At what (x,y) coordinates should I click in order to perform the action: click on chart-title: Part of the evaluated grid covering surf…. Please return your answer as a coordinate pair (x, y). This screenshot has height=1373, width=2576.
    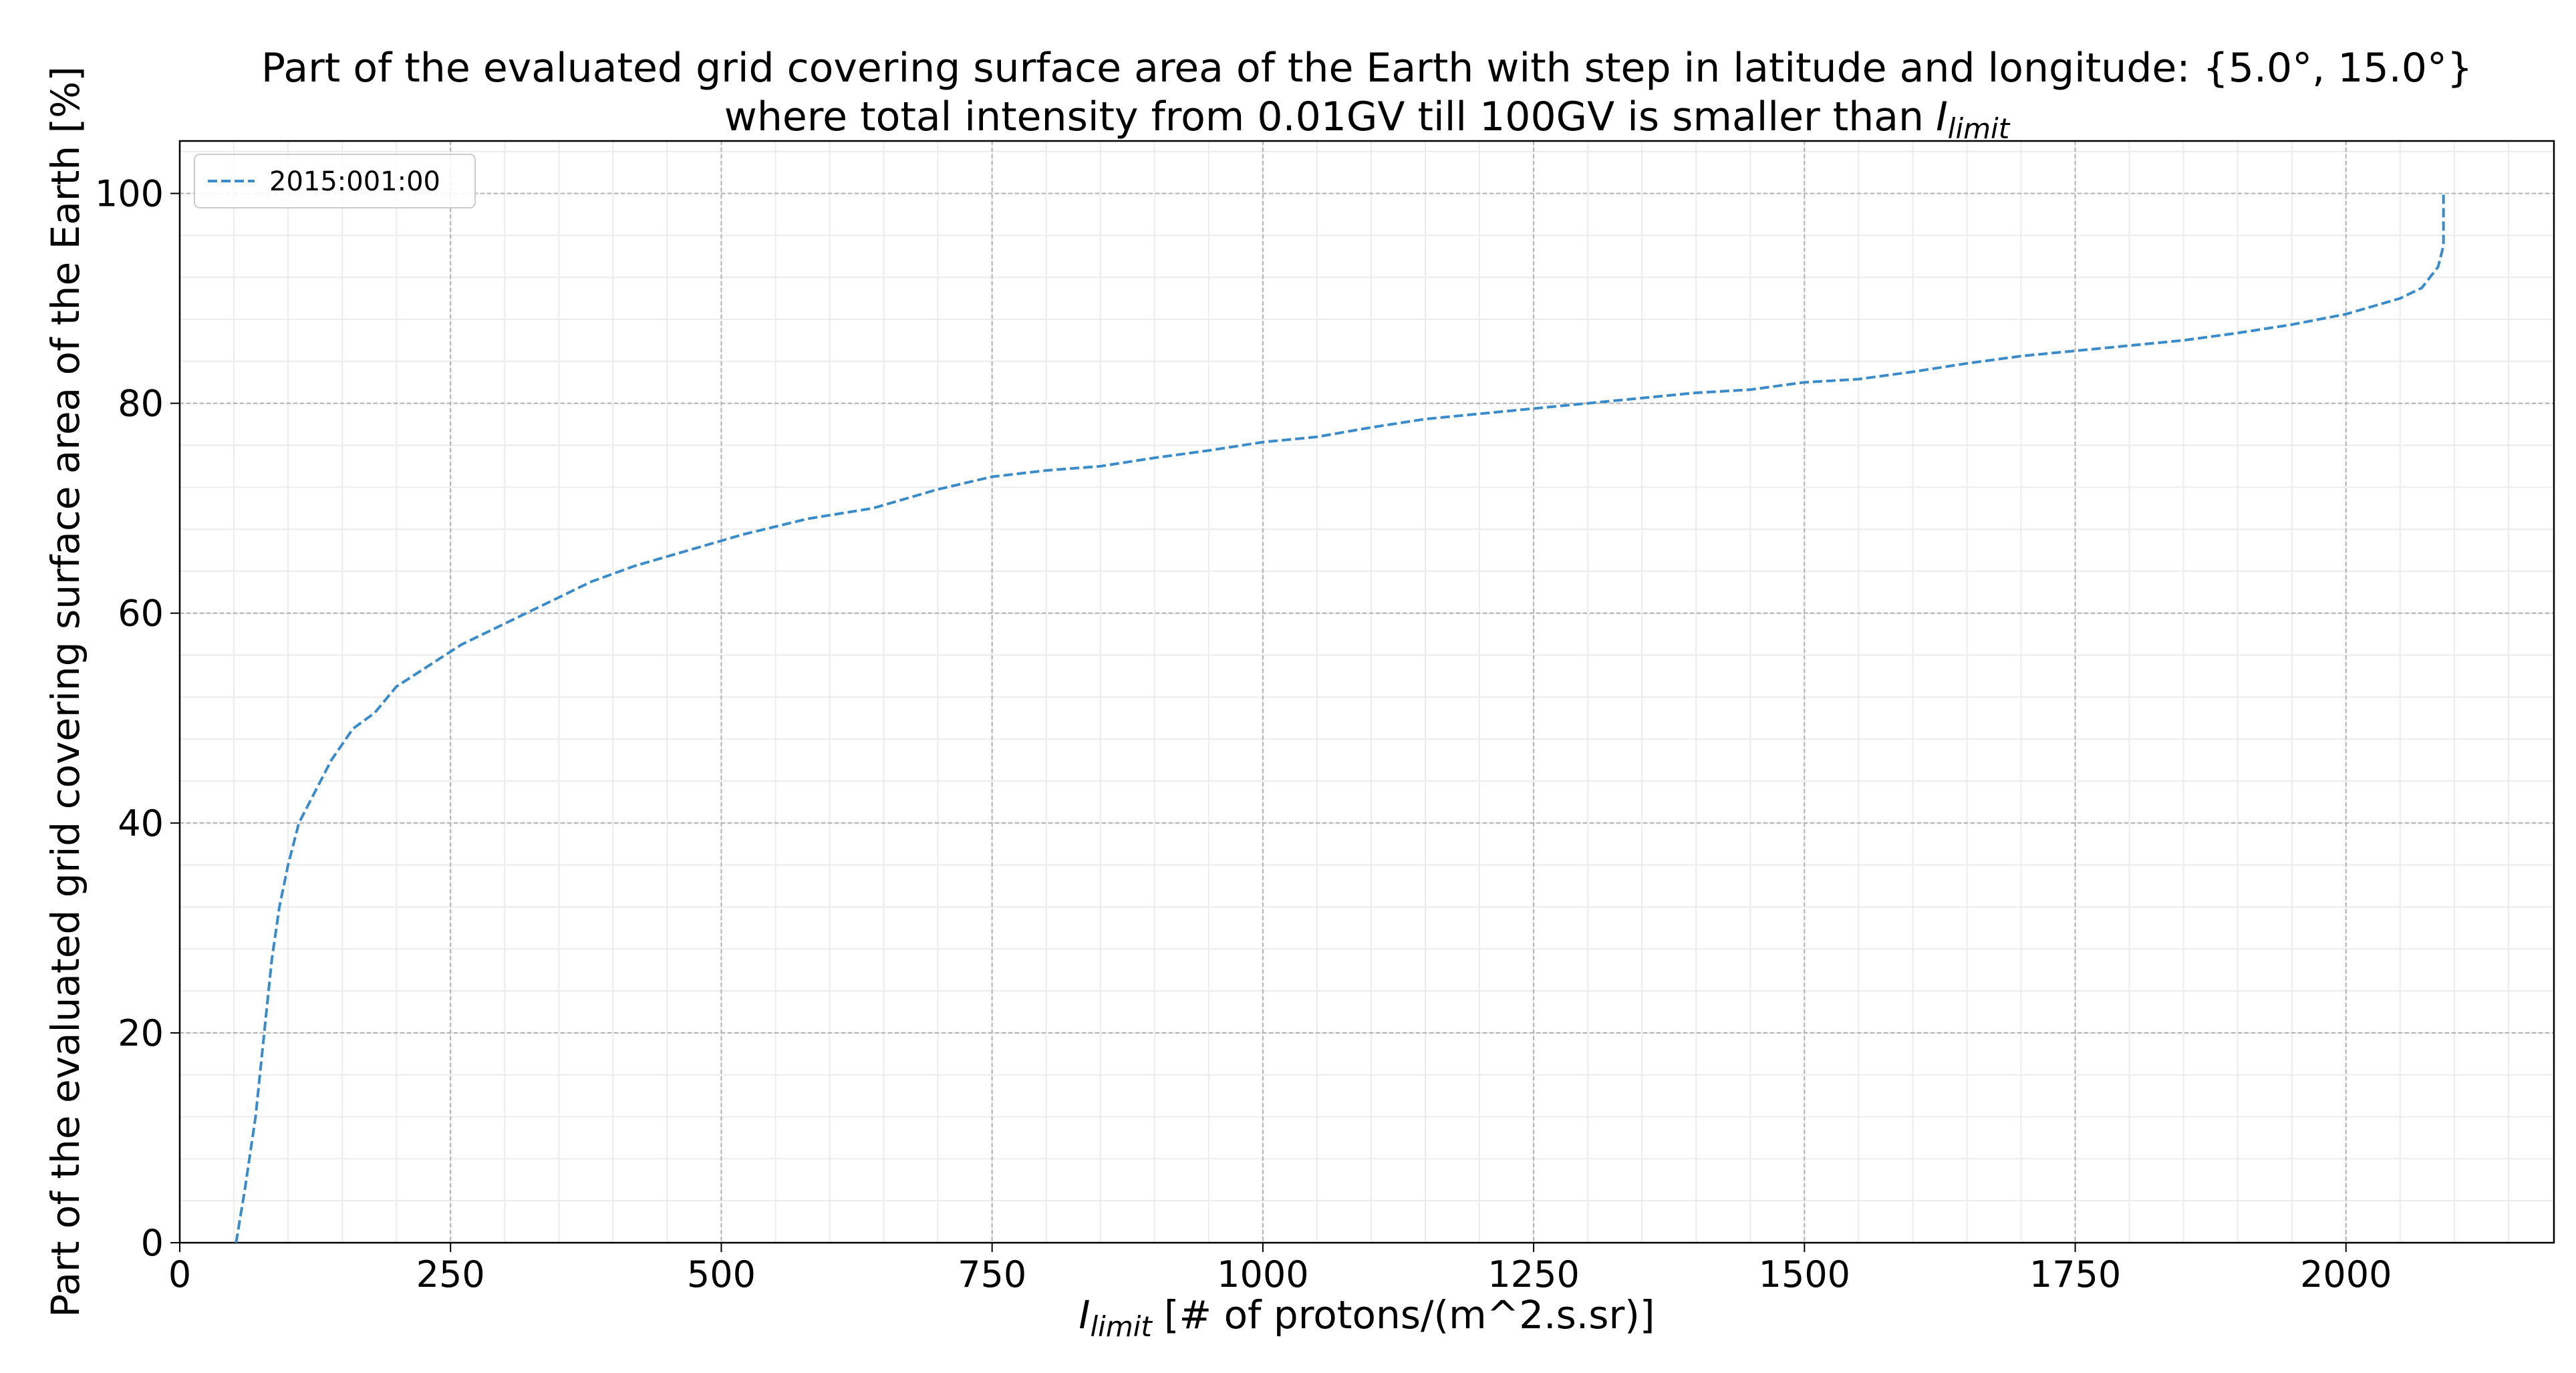
    Looking at the image, I should click on (1366, 68).